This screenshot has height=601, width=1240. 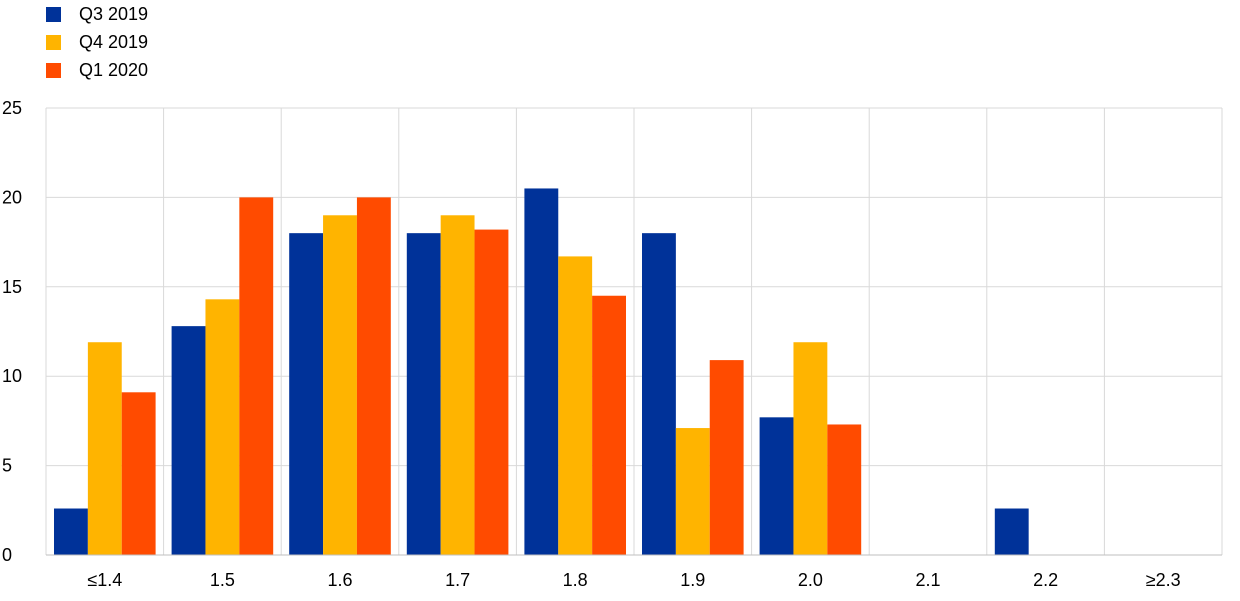 I want to click on y-tick-label: 20, so click(x=12, y=197).